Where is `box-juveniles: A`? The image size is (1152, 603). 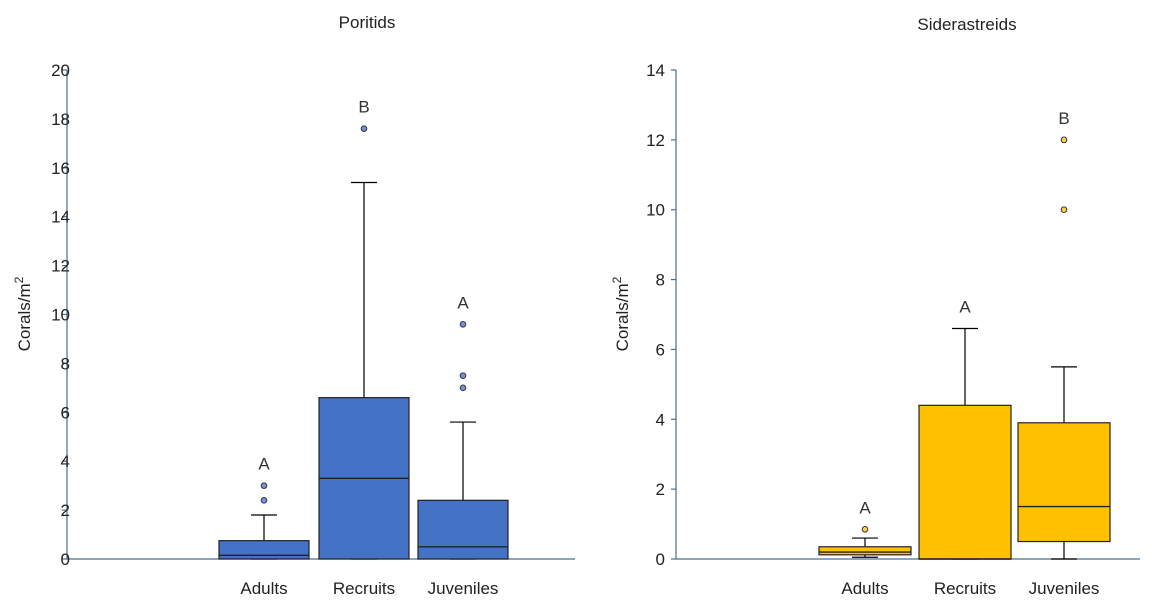
box-juveniles: A is located at coordinates (463, 426).